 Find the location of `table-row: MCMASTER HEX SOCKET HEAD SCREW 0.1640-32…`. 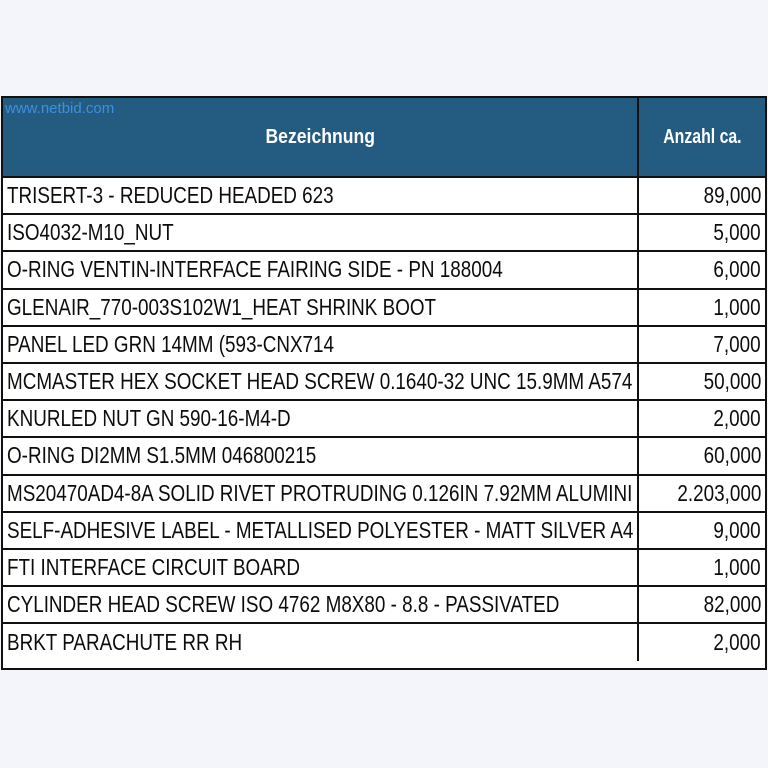

table-row: MCMASTER HEX SOCKET HEAD SCREW 0.1640-32… is located at coordinates (384, 382).